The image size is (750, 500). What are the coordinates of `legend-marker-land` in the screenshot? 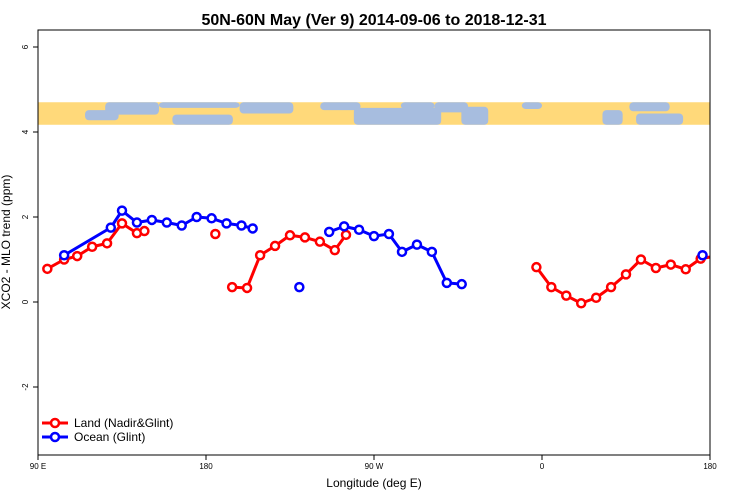 It's located at (55, 423).